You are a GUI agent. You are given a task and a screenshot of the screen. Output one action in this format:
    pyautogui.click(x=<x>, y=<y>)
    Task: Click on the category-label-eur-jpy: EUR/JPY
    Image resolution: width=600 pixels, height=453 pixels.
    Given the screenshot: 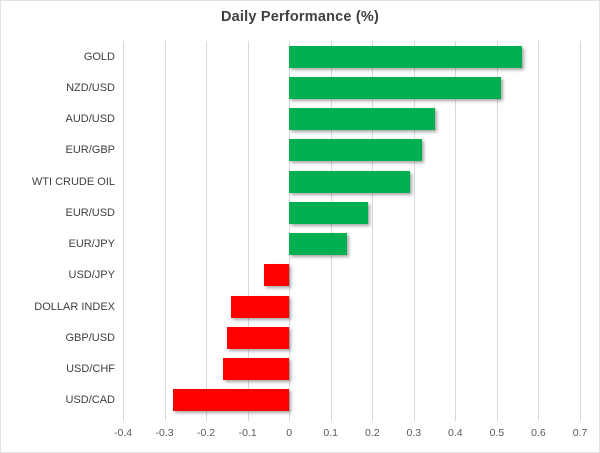 What is the action you would take?
    pyautogui.click(x=91, y=244)
    